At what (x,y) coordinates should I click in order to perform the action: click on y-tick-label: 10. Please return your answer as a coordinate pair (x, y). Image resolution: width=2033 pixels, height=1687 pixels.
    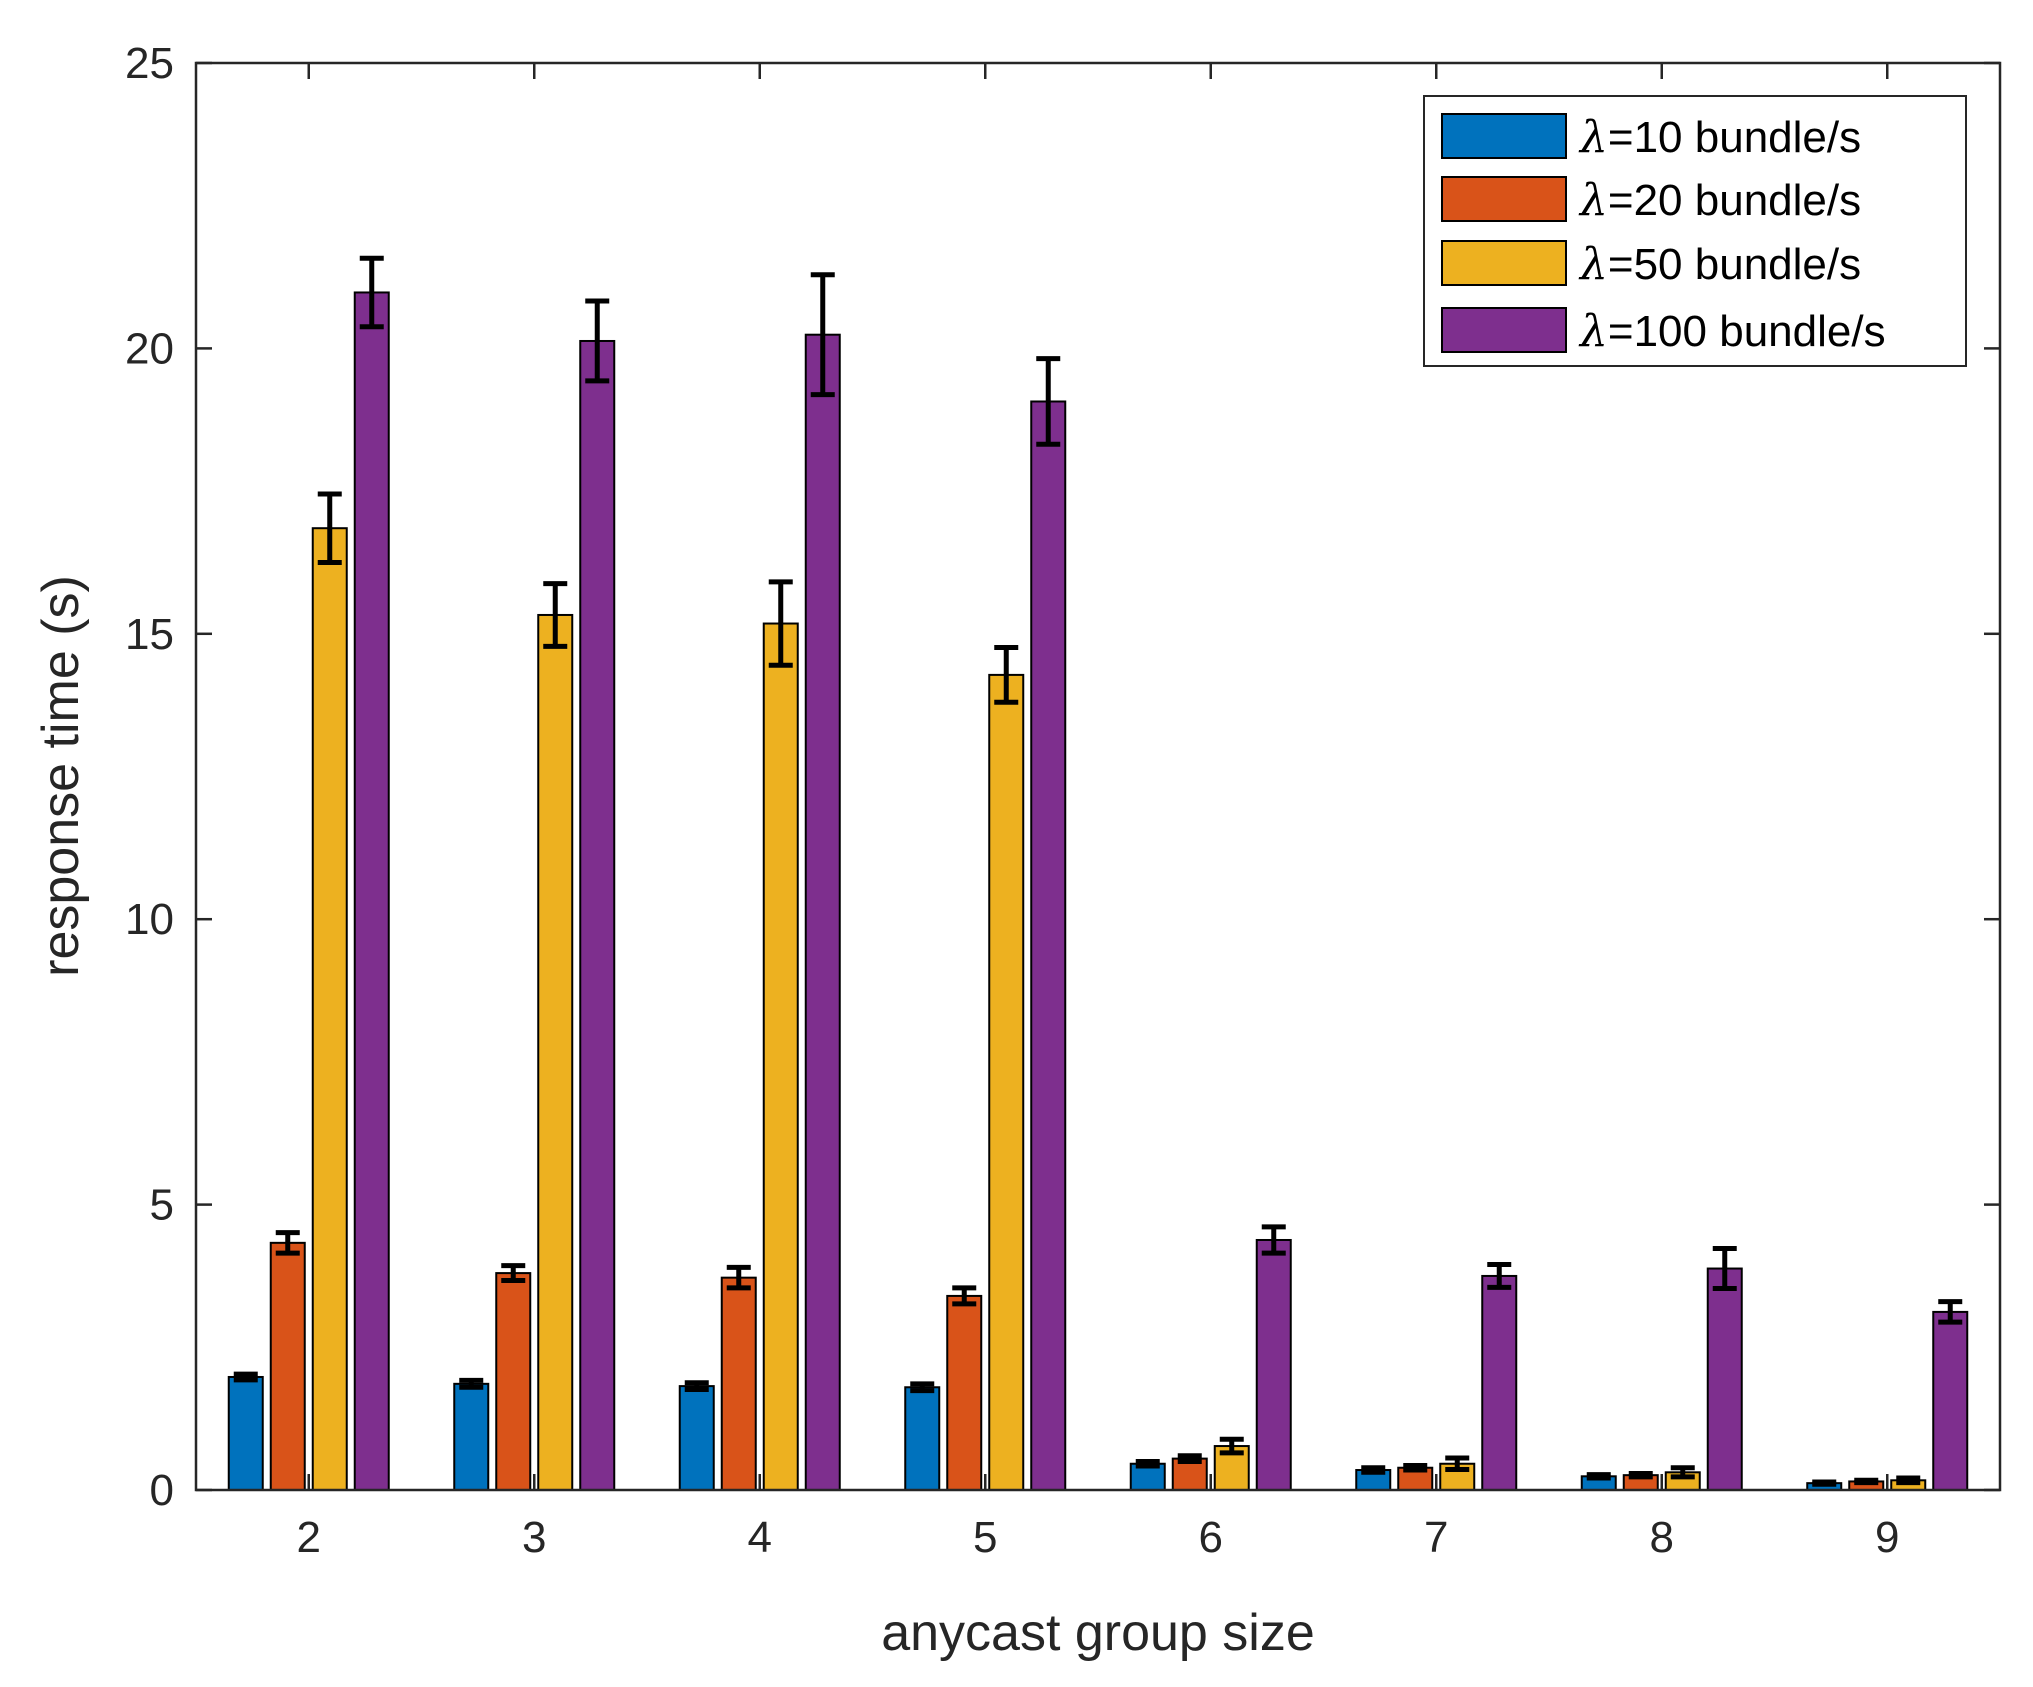
    Looking at the image, I should click on (149, 919).